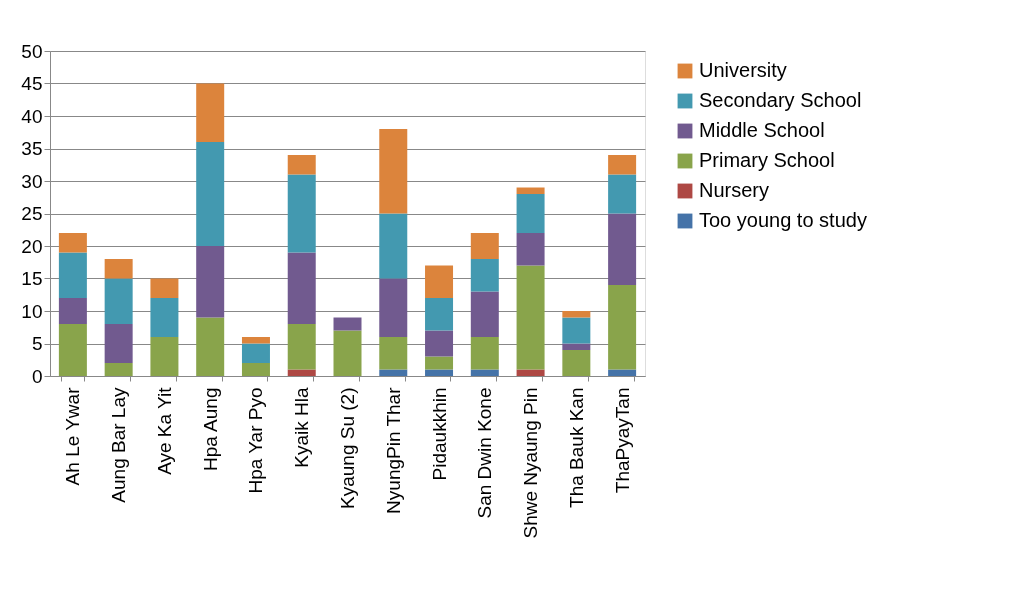 The image size is (1031, 595). What do you see at coordinates (37, 376) in the screenshot?
I see `y-tick-label: 0` at bounding box center [37, 376].